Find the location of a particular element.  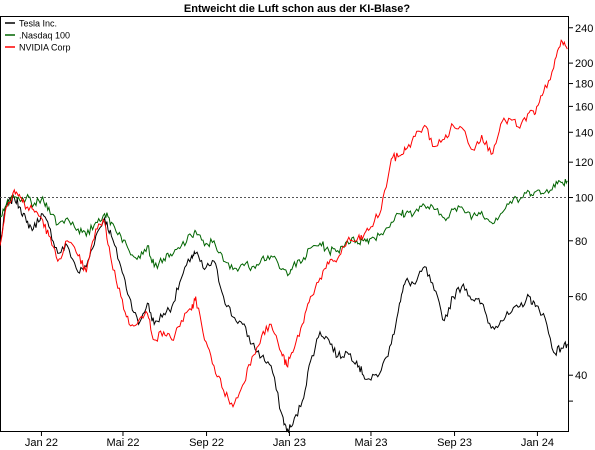

x-tick-label: Jan 23 is located at coordinates (289, 443).